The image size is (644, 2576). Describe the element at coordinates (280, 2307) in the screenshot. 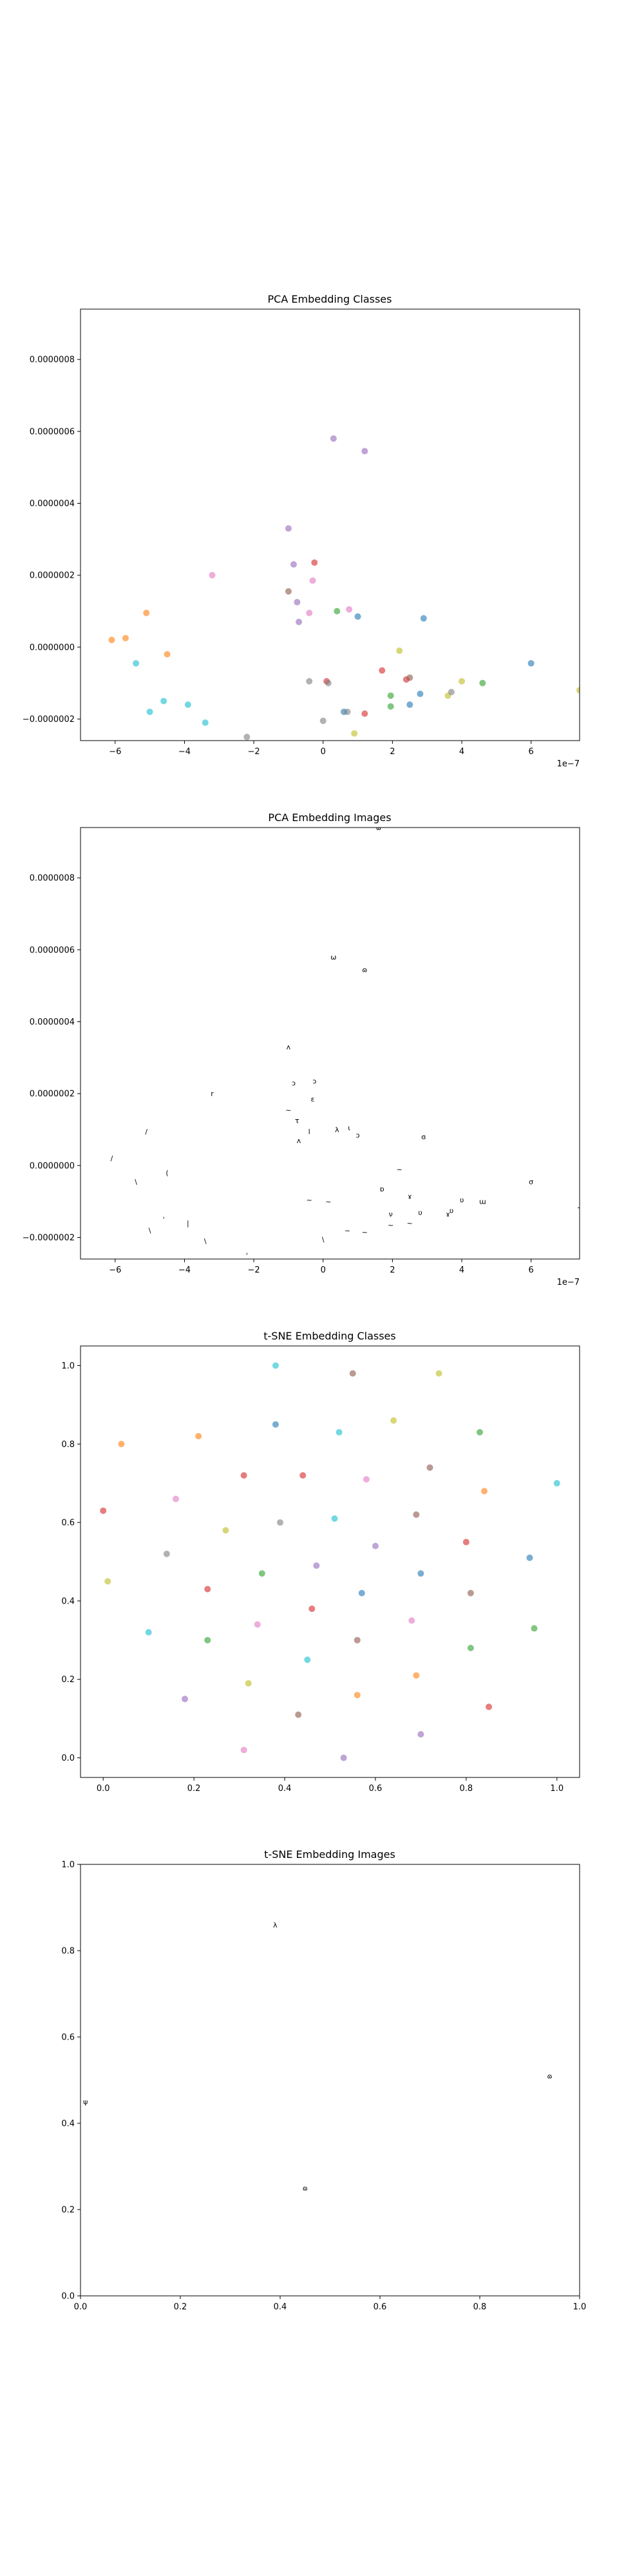

I see `x-tick-label: 0.4` at that location.